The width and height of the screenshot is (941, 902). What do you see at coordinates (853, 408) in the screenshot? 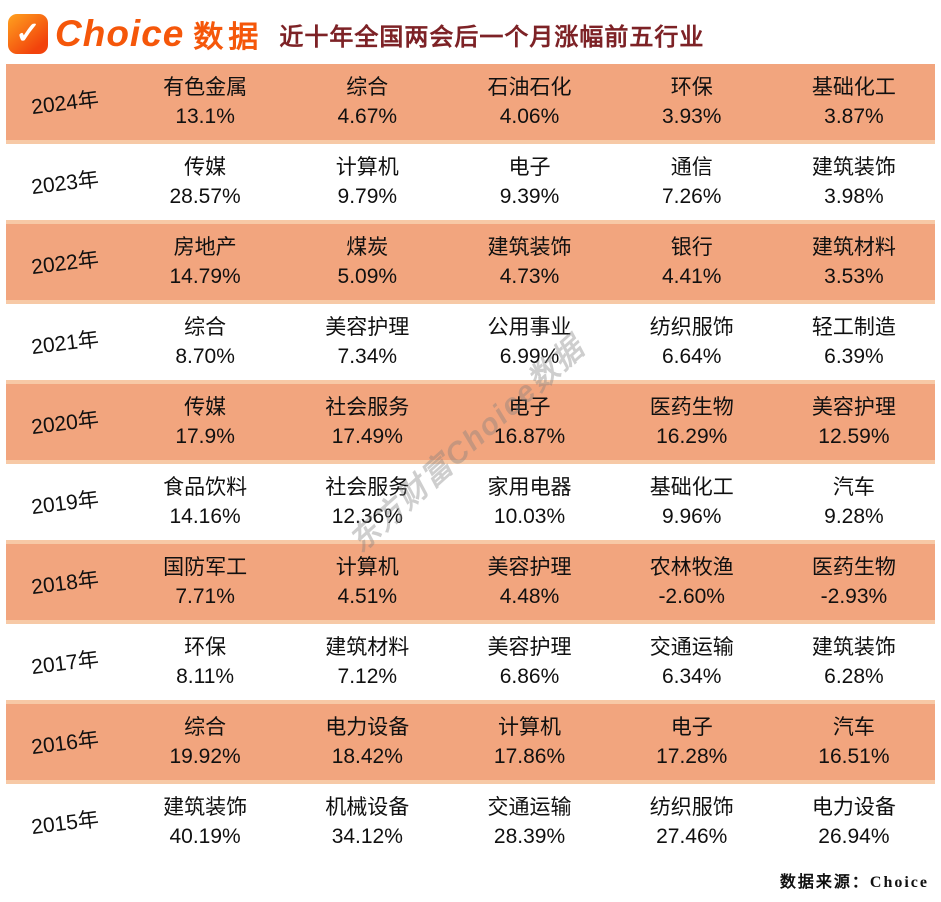
I see `industry-name: 美容护理` at bounding box center [853, 408].